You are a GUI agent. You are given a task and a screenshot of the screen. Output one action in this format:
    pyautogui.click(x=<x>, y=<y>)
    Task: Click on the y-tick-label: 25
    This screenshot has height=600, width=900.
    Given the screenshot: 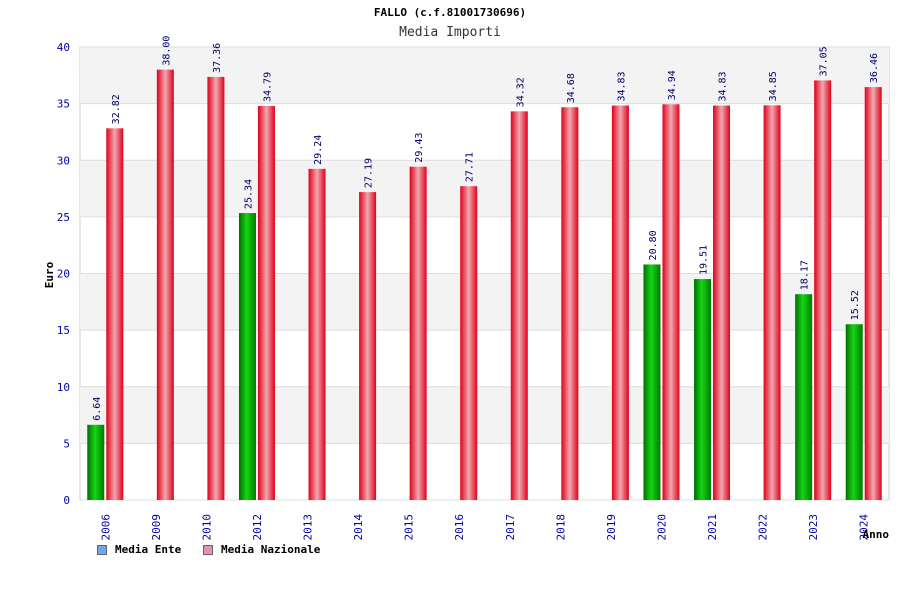 What is the action you would take?
    pyautogui.click(x=63, y=217)
    